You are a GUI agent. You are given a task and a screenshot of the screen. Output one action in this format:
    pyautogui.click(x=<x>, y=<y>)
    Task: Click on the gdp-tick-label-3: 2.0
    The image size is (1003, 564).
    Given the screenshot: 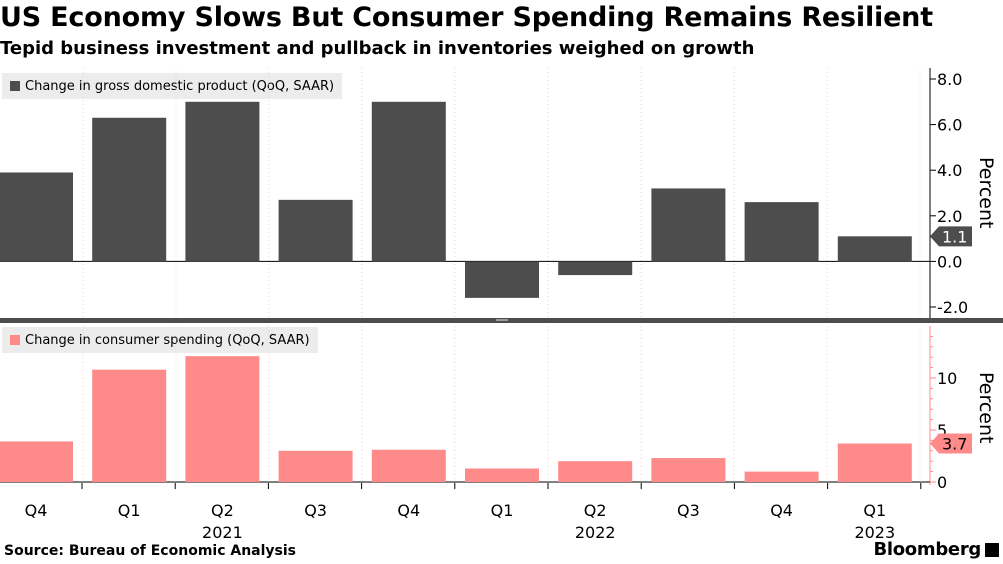 What is the action you would take?
    pyautogui.click(x=949, y=216)
    